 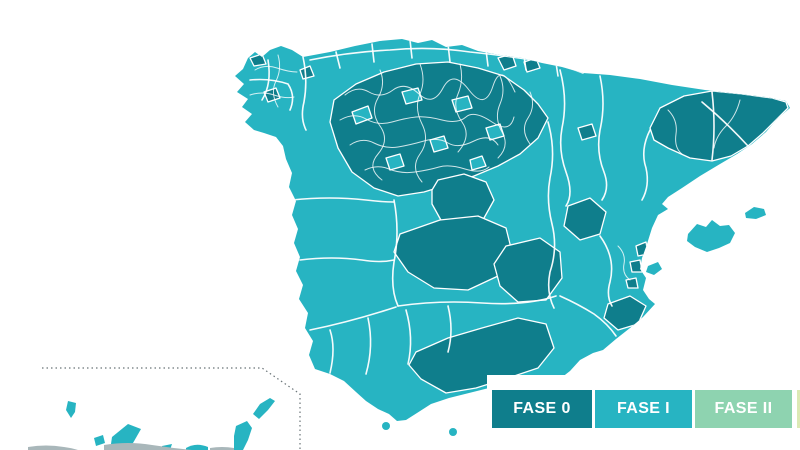 I want to click on island-lanzarote, so click(x=264, y=408).